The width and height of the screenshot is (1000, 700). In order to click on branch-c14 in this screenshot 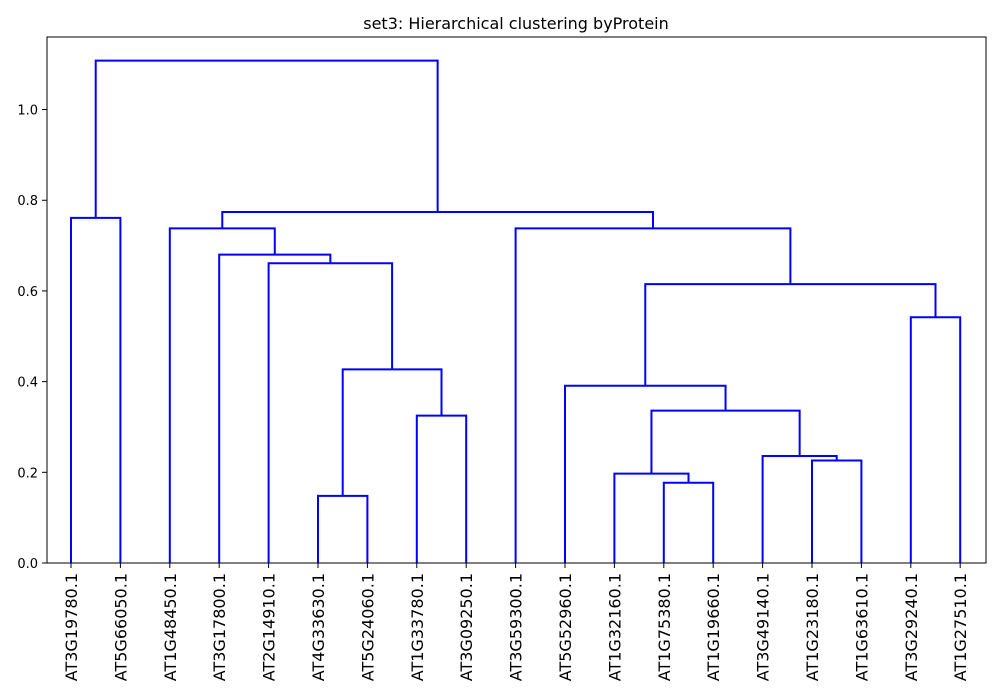, I will do `click(222, 395)`.